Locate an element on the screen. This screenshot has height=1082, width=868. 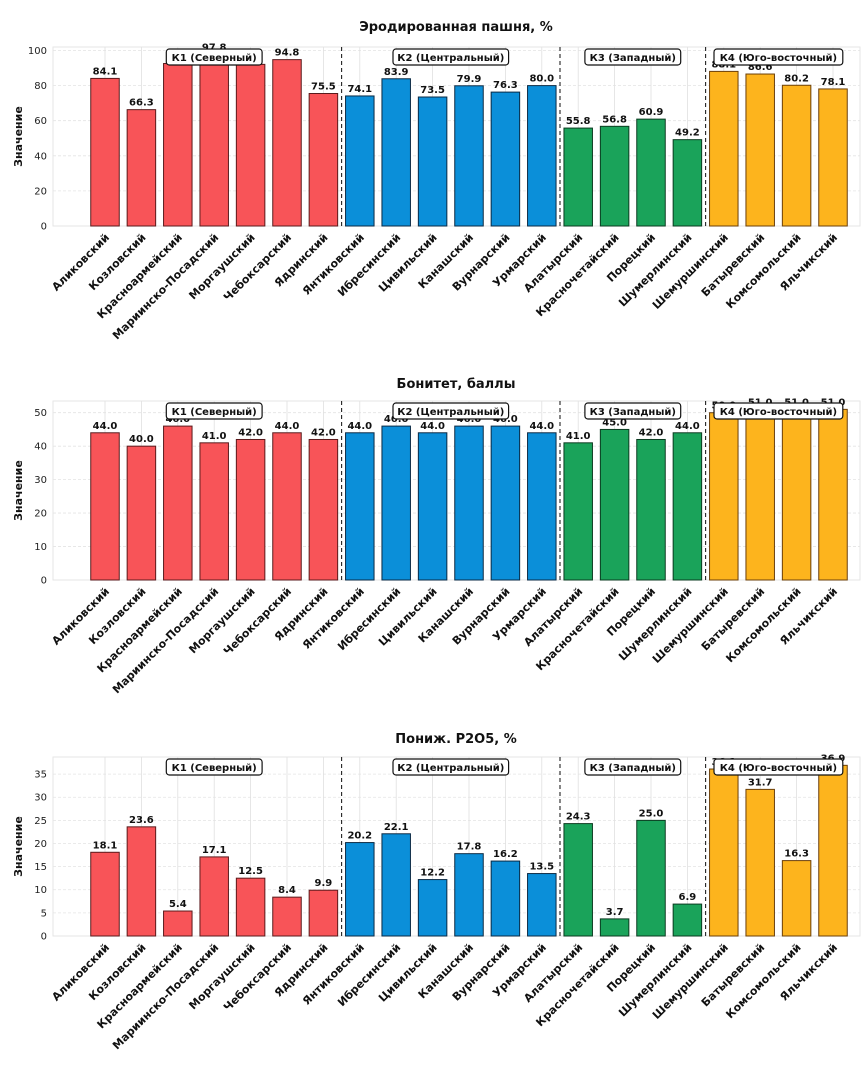
cluster-label: К1 (Северный) is located at coordinates (214, 412).